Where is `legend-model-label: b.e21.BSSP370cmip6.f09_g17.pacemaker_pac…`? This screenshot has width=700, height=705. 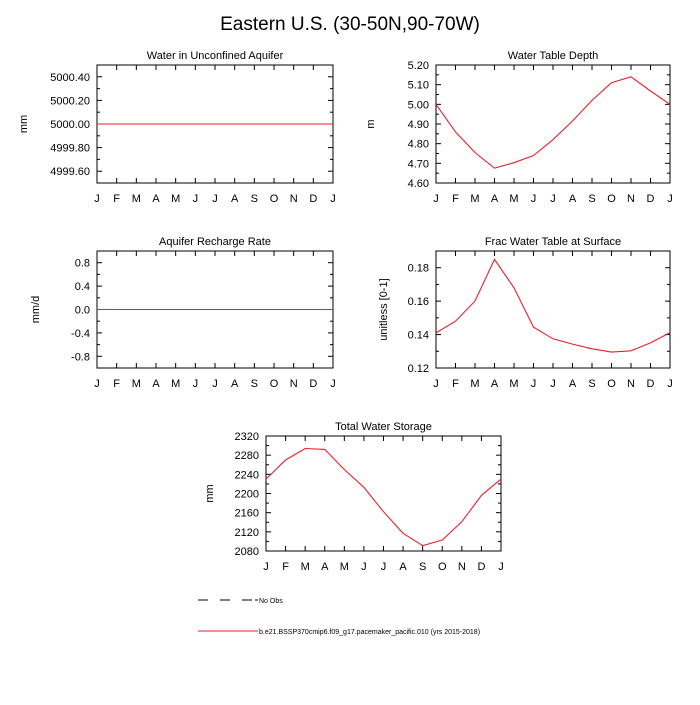 legend-model-label: b.e21.BSSP370cmip6.f09_g17.pacemaker_pac… is located at coordinates (369, 632).